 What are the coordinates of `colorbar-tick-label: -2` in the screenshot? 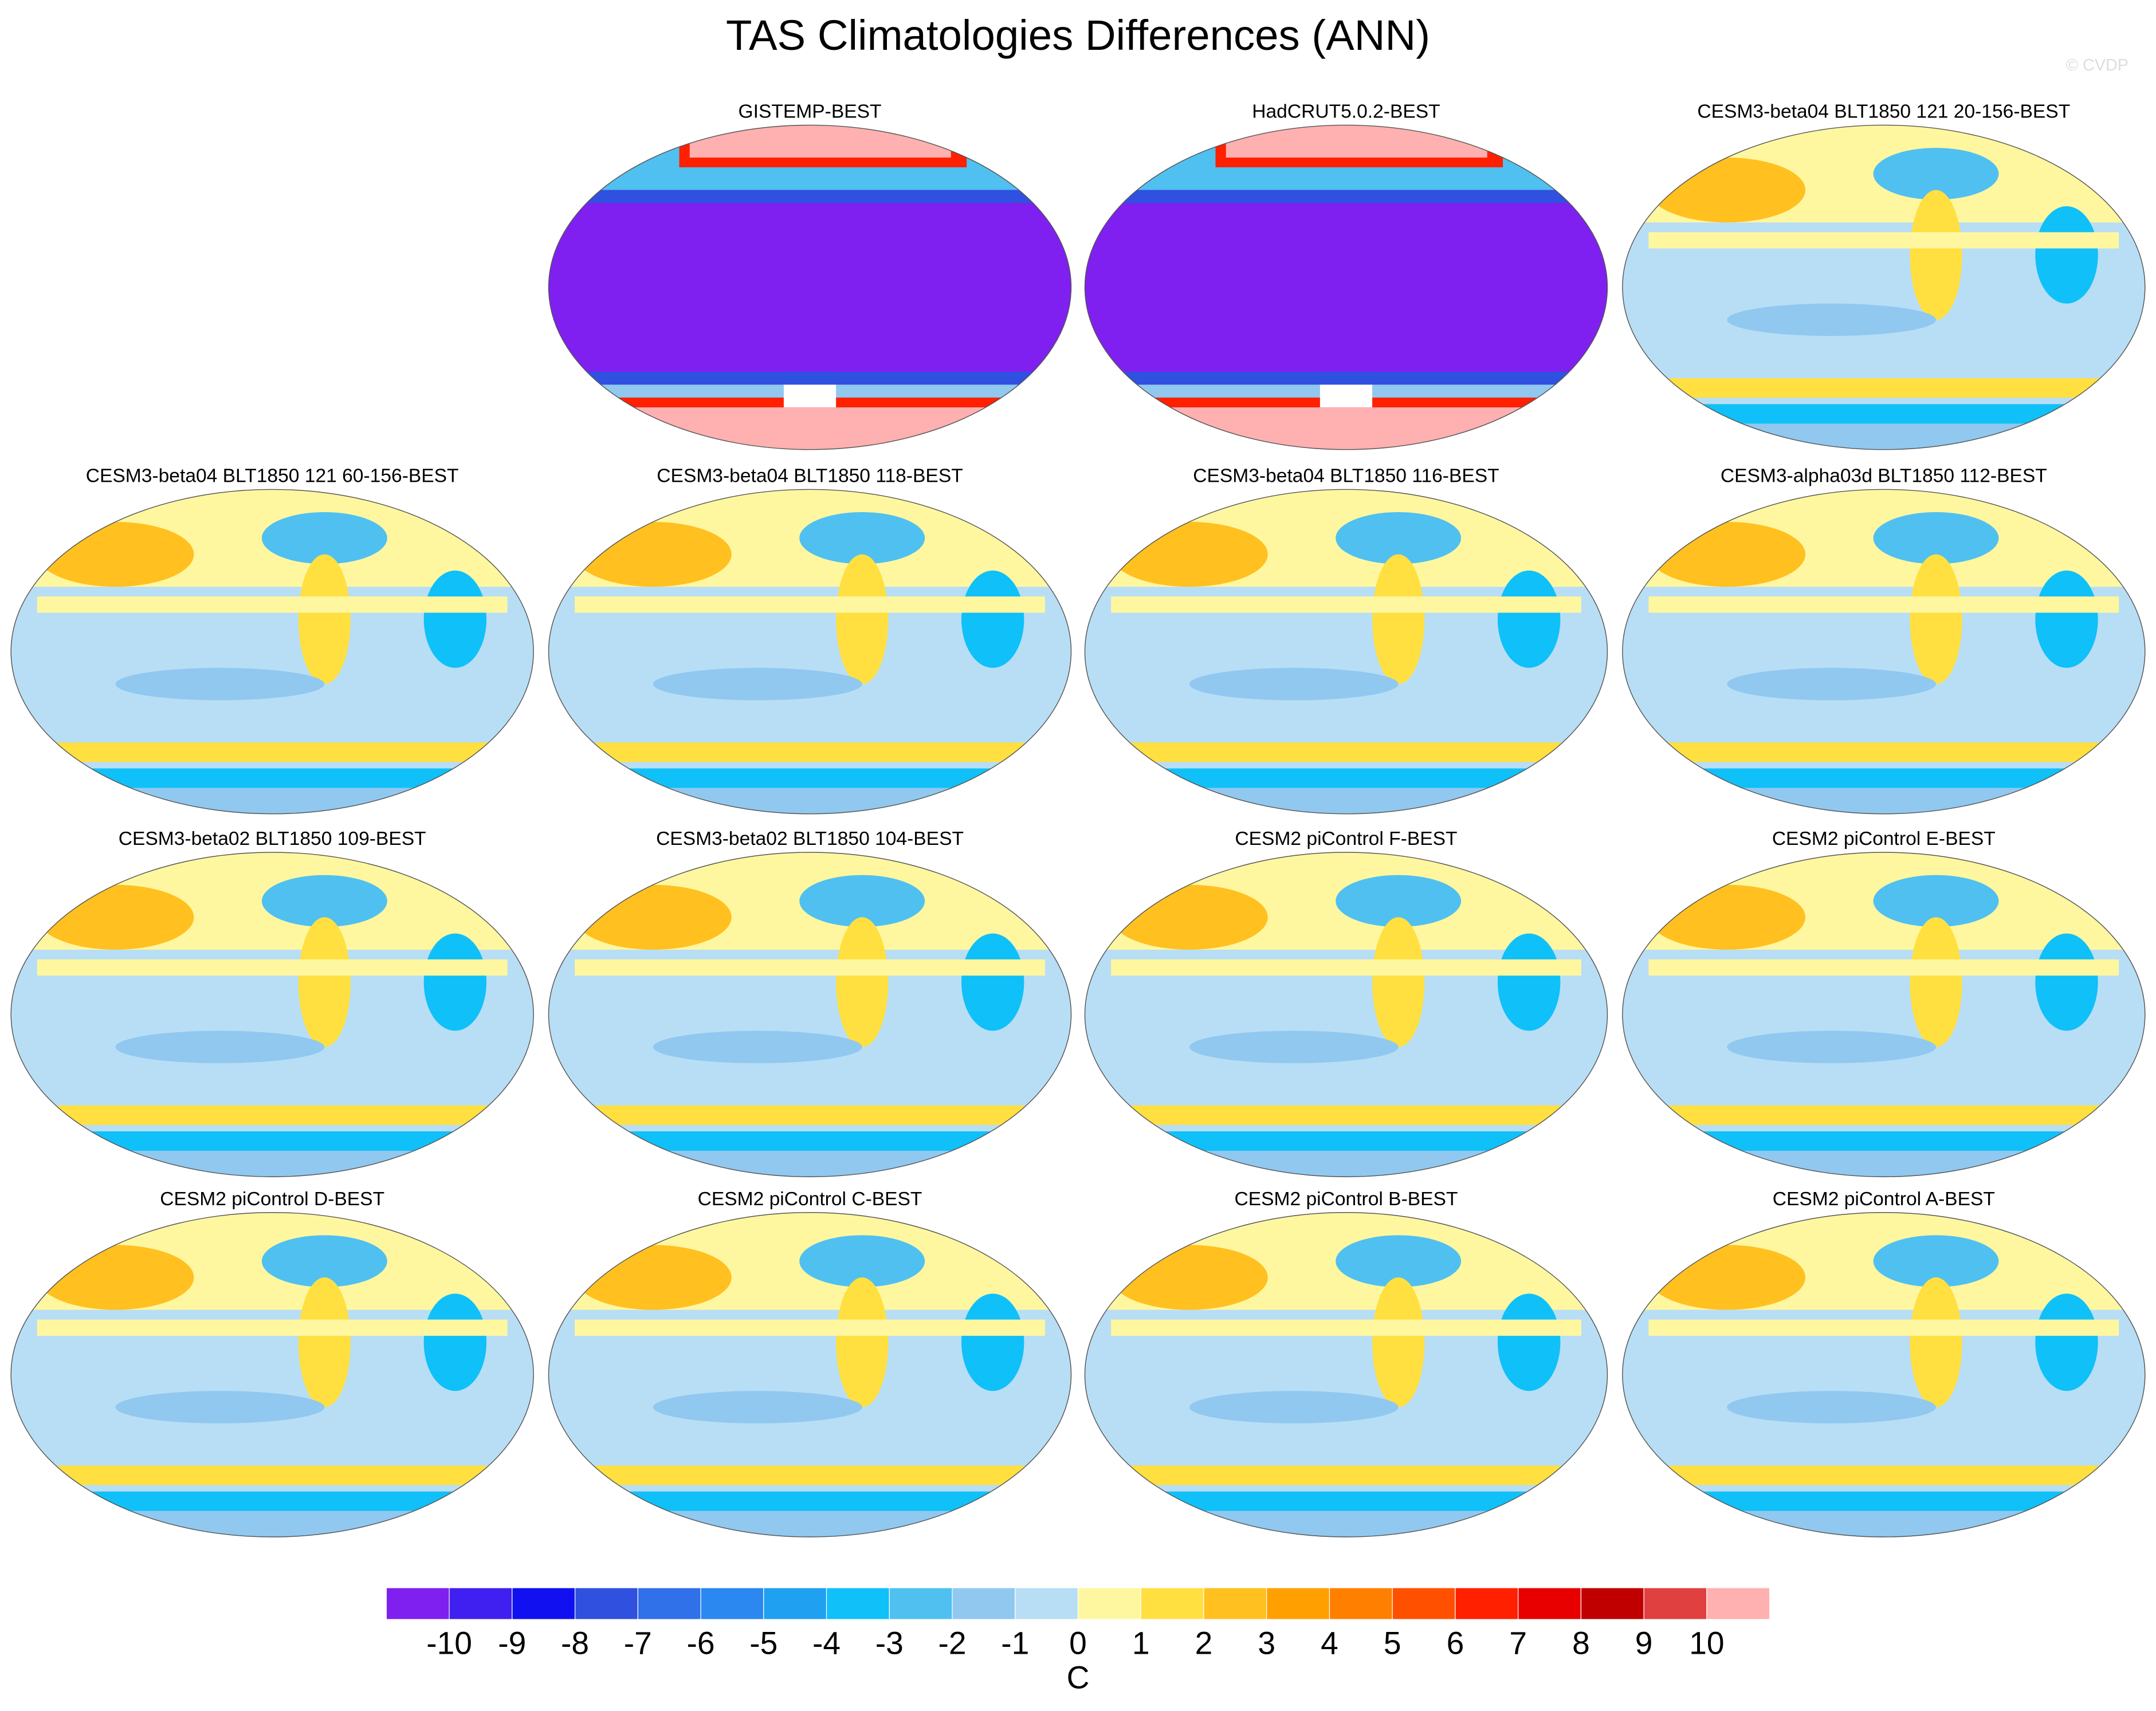 It's located at (952, 1643).